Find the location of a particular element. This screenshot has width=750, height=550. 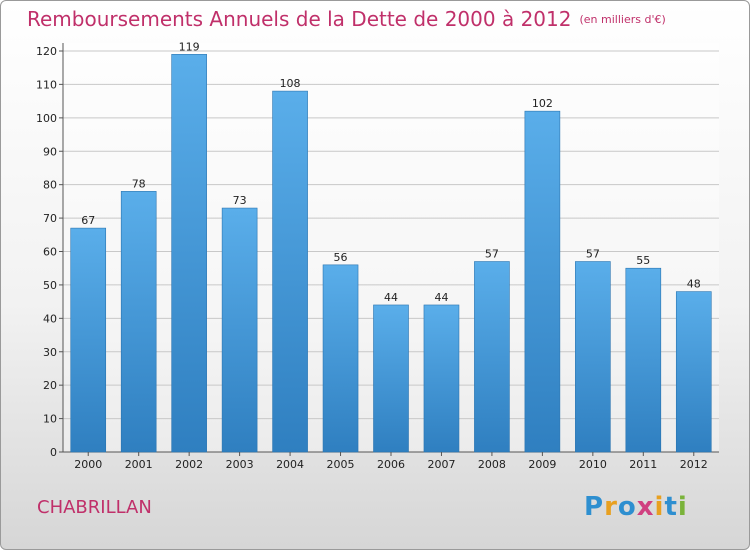

bar-2012 is located at coordinates (693, 372).